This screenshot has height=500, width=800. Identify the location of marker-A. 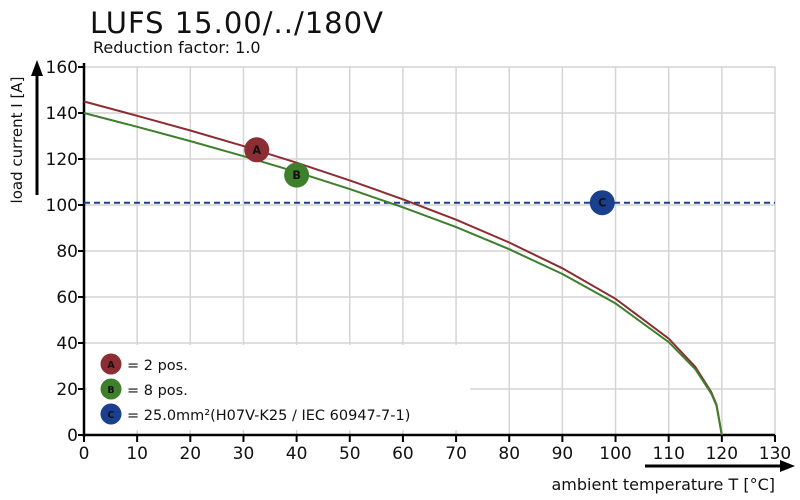
(257, 150).